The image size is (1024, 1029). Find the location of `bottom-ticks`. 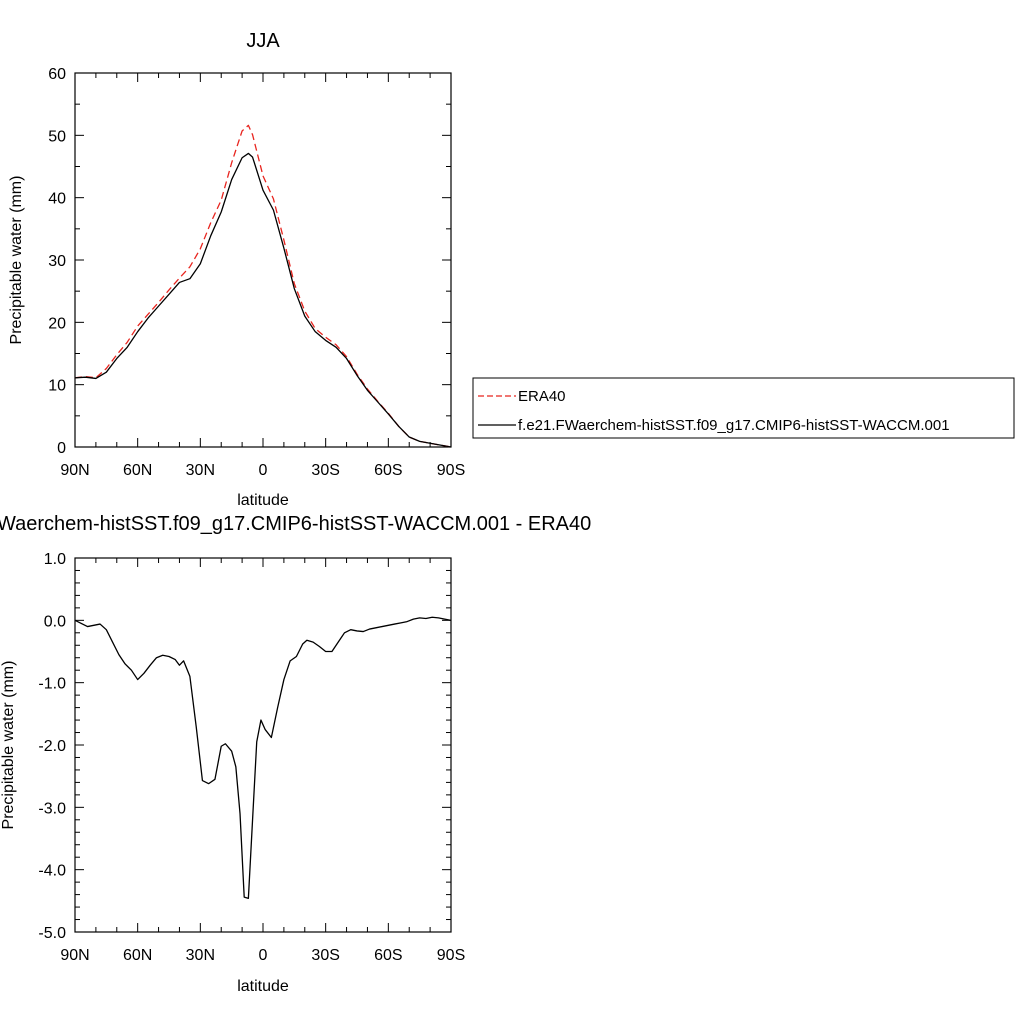

bottom-ticks is located at coordinates (263, 745).